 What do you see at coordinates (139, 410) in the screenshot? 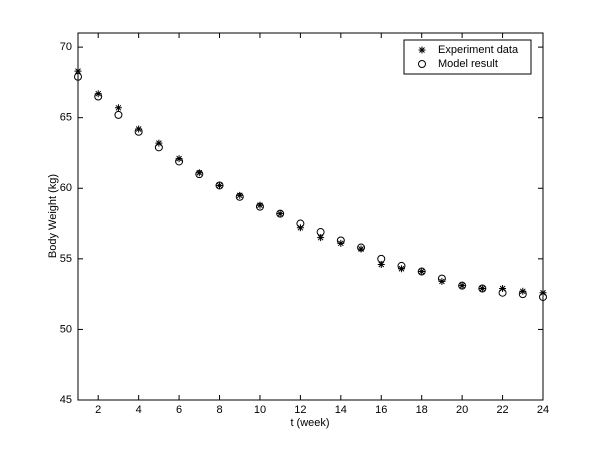
I see `x-tick-label: 4` at bounding box center [139, 410].